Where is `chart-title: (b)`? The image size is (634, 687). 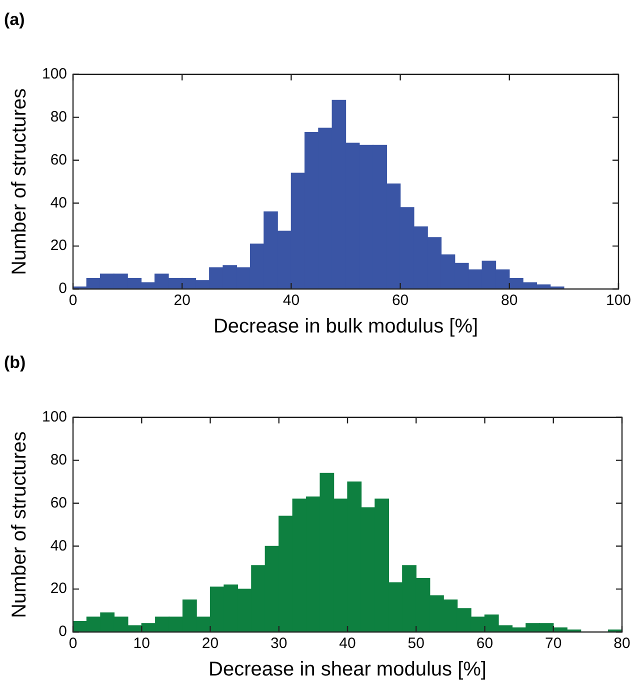
chart-title: (b) is located at coordinates (15, 362).